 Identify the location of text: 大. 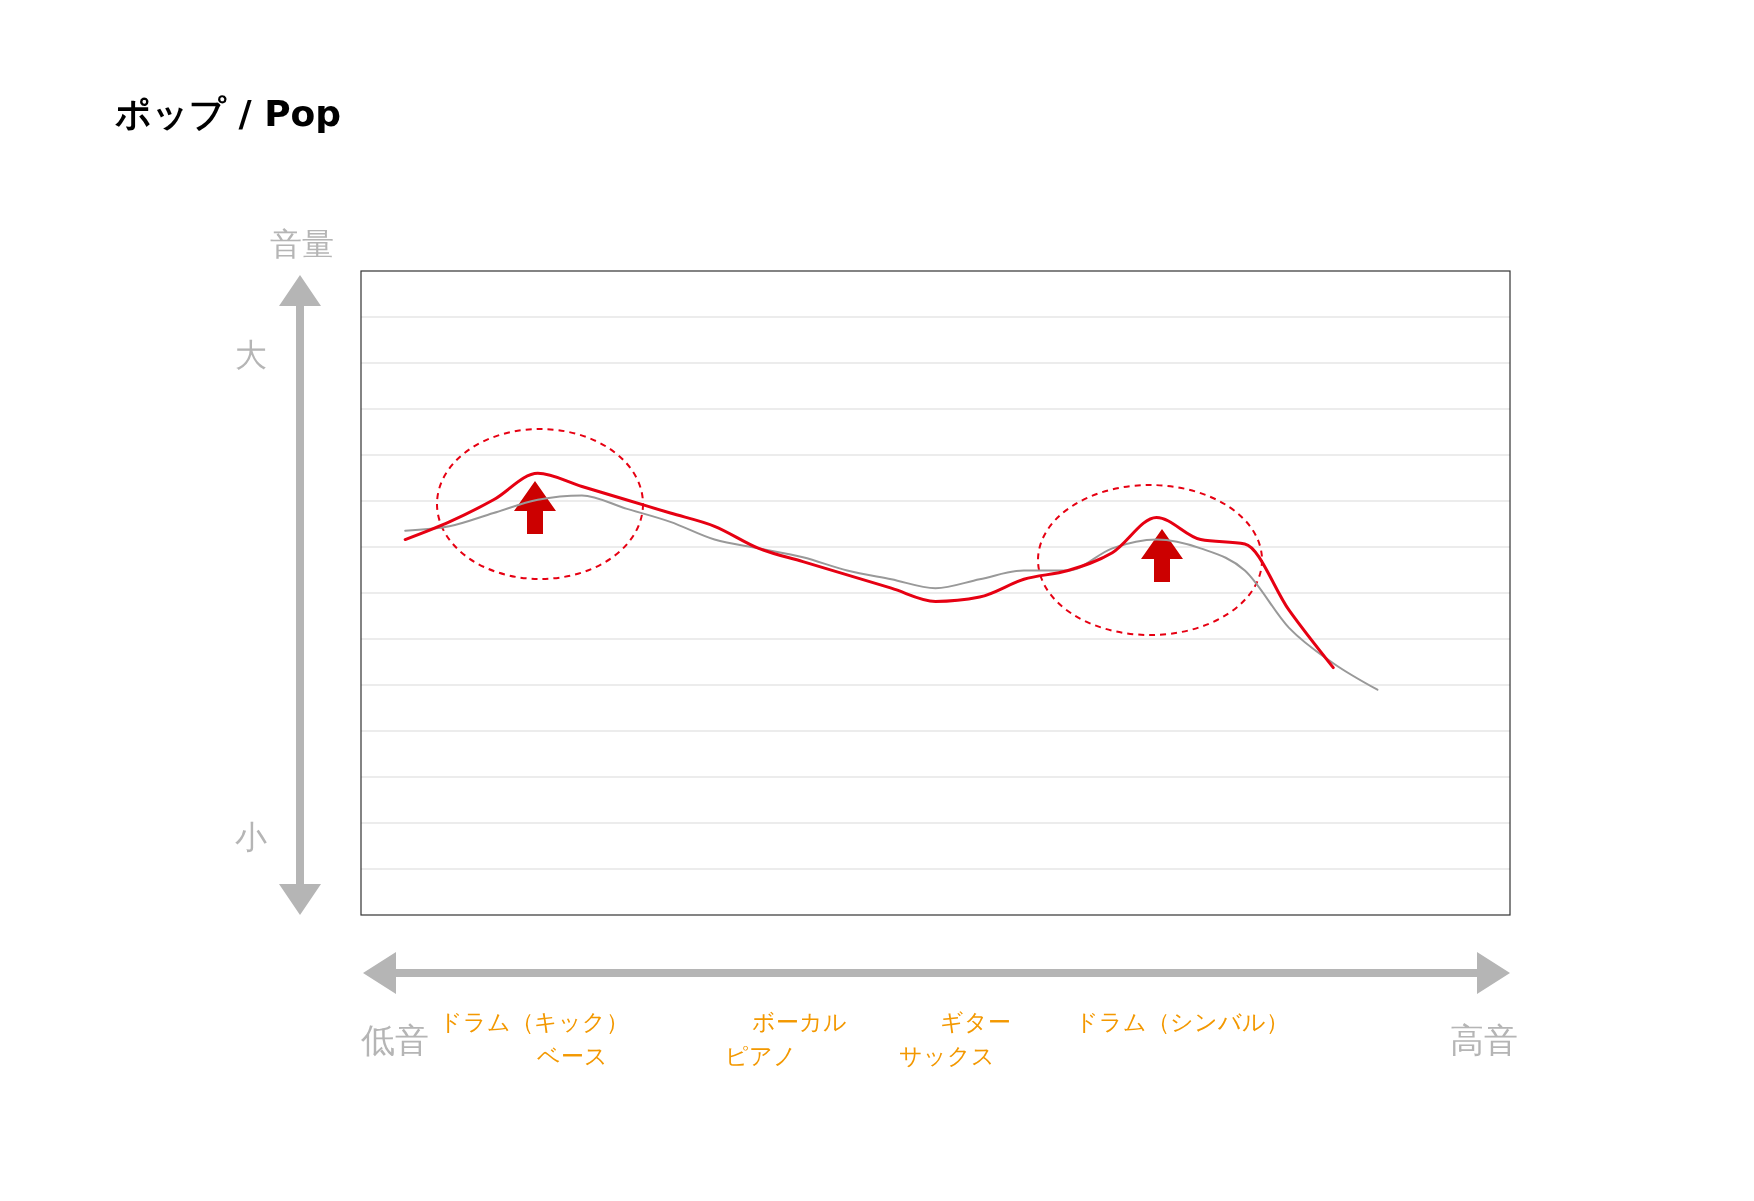
(251, 355).